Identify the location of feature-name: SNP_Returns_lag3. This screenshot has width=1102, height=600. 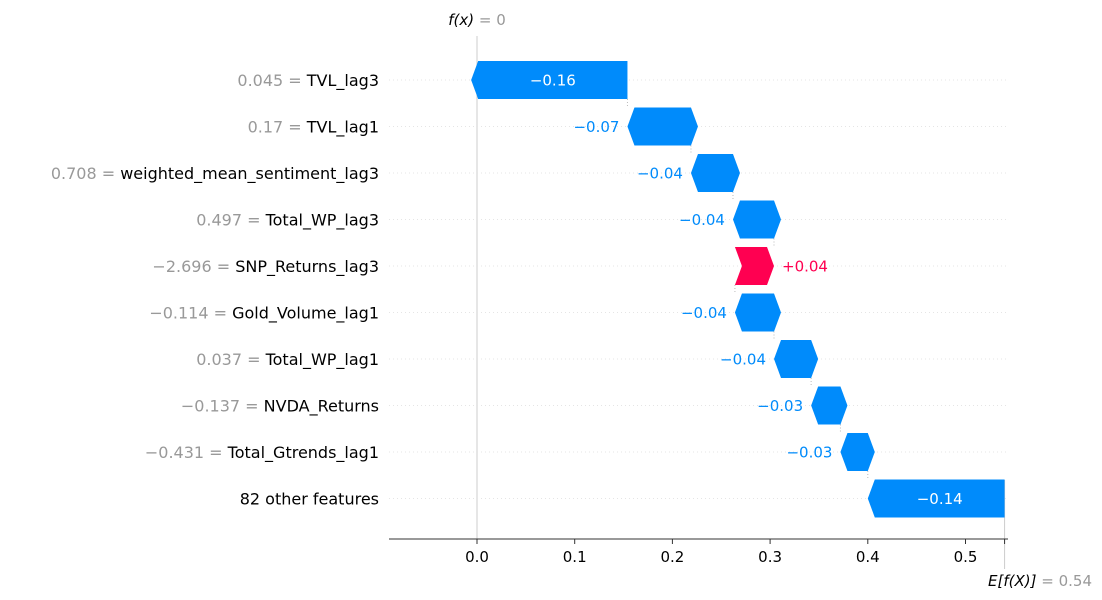
(307, 267).